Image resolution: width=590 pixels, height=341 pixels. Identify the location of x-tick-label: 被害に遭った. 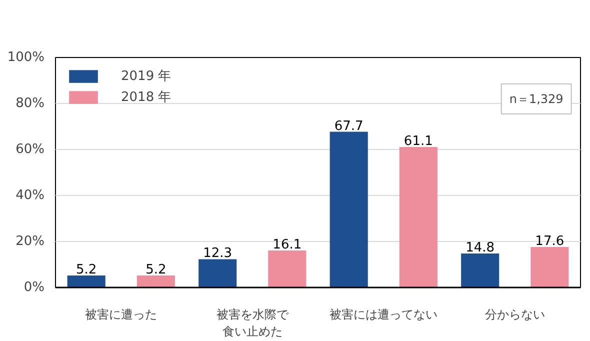
(121, 315).